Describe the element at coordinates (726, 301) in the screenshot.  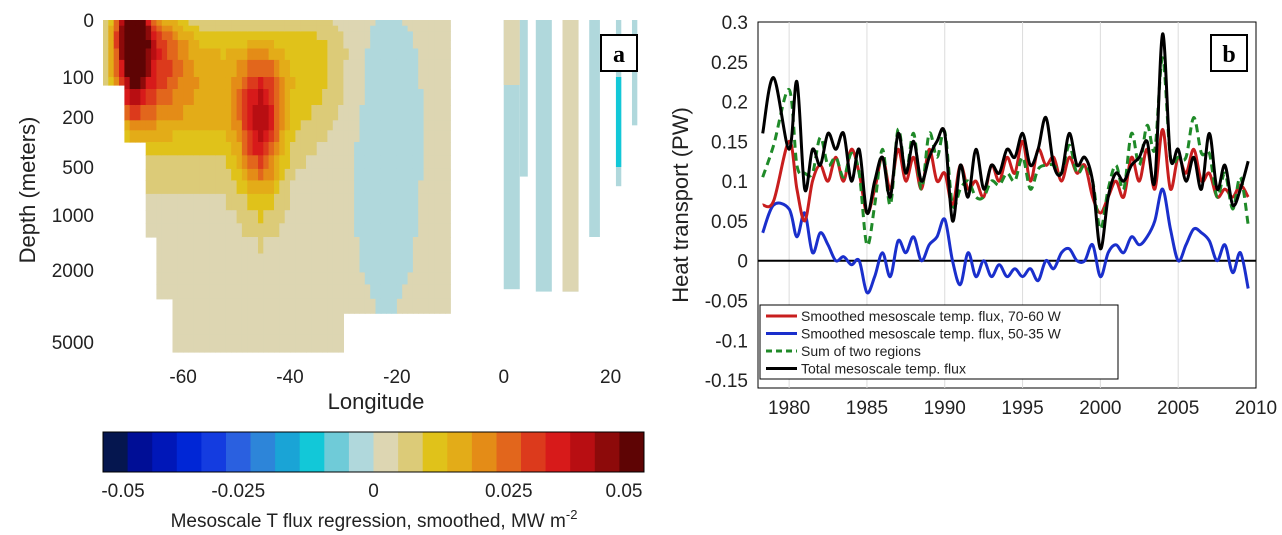
I see `panel-b-y-tick-label: -0.05` at that location.